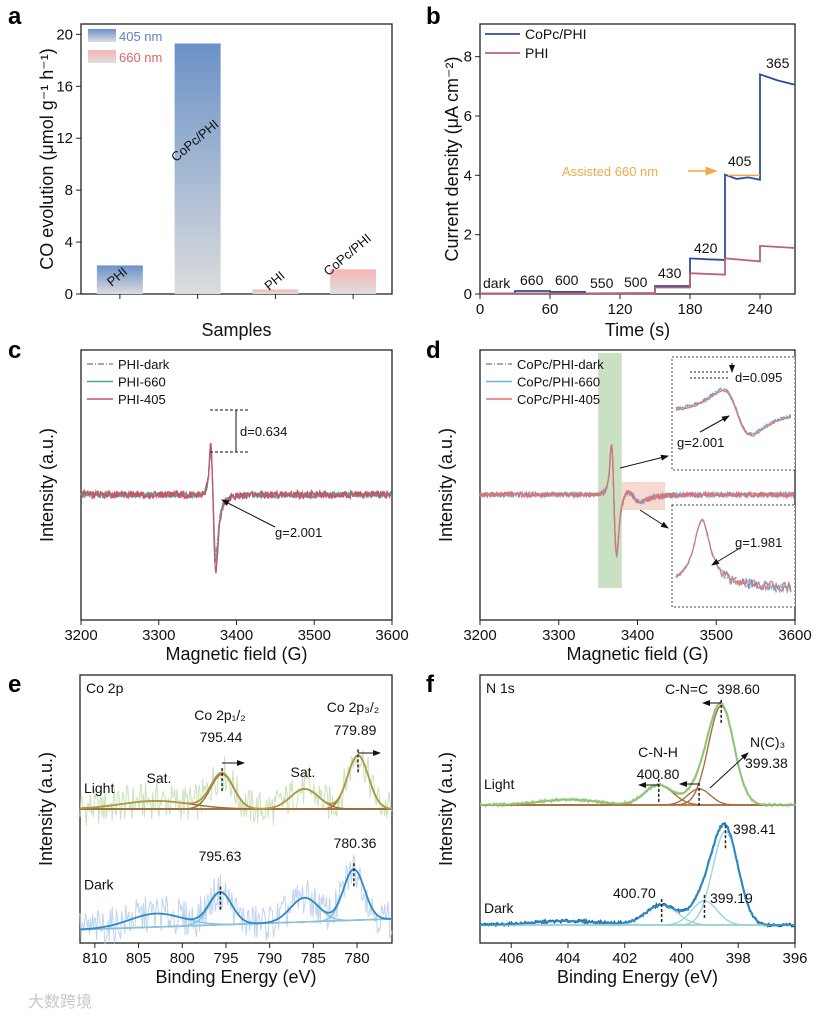 The image size is (823, 1017). What do you see at coordinates (729, 770) in the screenshot?
I see `pointer-arrow` at bounding box center [729, 770].